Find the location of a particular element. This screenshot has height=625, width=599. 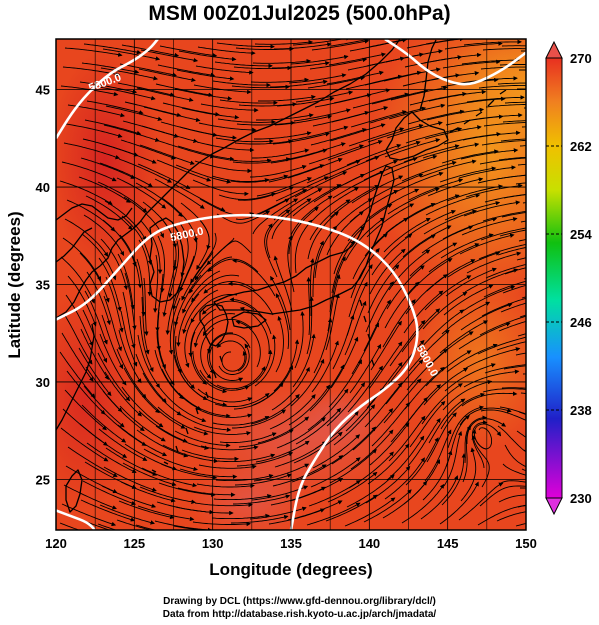

x-tick-label: 145 is located at coordinates (448, 543).